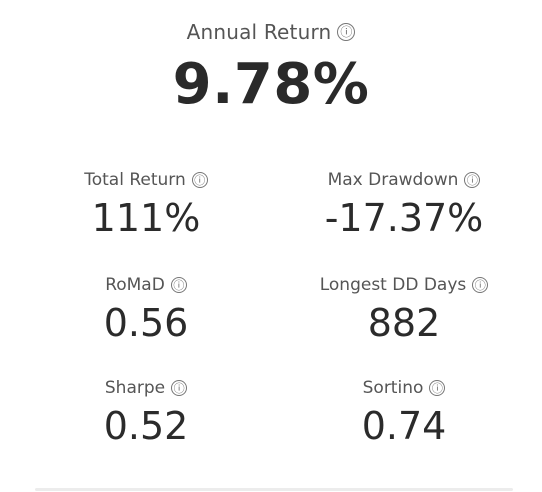  Describe the element at coordinates (393, 388) in the screenshot. I see `metric-label: Sortino` at that location.